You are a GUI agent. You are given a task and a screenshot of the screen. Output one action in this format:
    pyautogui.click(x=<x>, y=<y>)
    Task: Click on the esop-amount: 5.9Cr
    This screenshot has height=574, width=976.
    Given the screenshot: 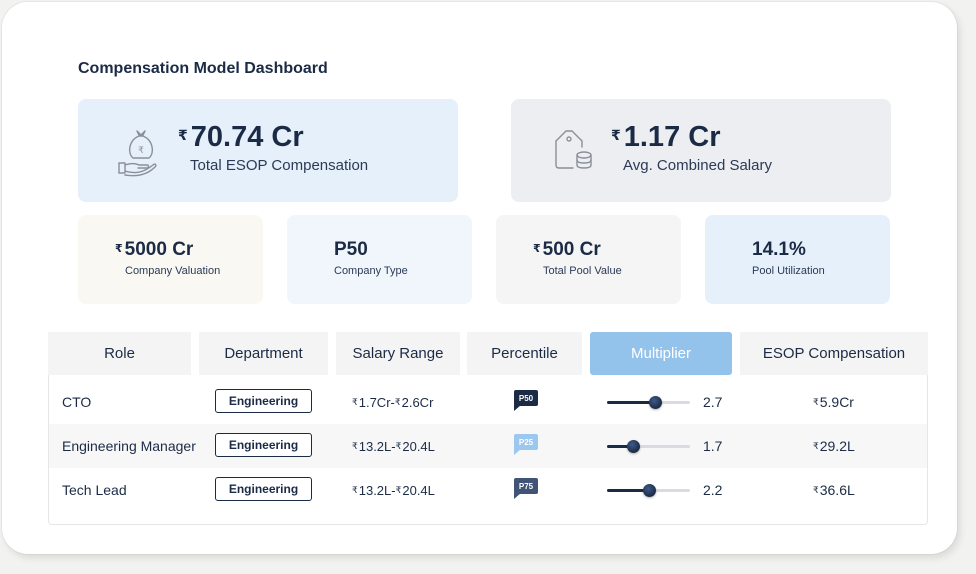 What is the action you would take?
    pyautogui.click(x=836, y=402)
    